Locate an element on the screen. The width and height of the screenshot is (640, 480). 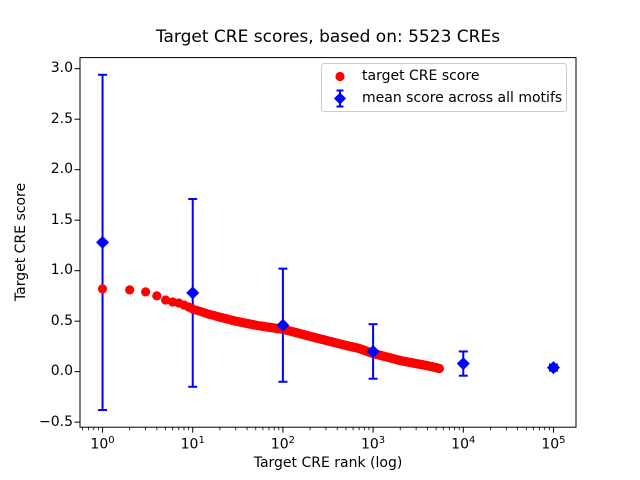
legend-label-target-cre-score: target CRE score is located at coordinates (421, 76).